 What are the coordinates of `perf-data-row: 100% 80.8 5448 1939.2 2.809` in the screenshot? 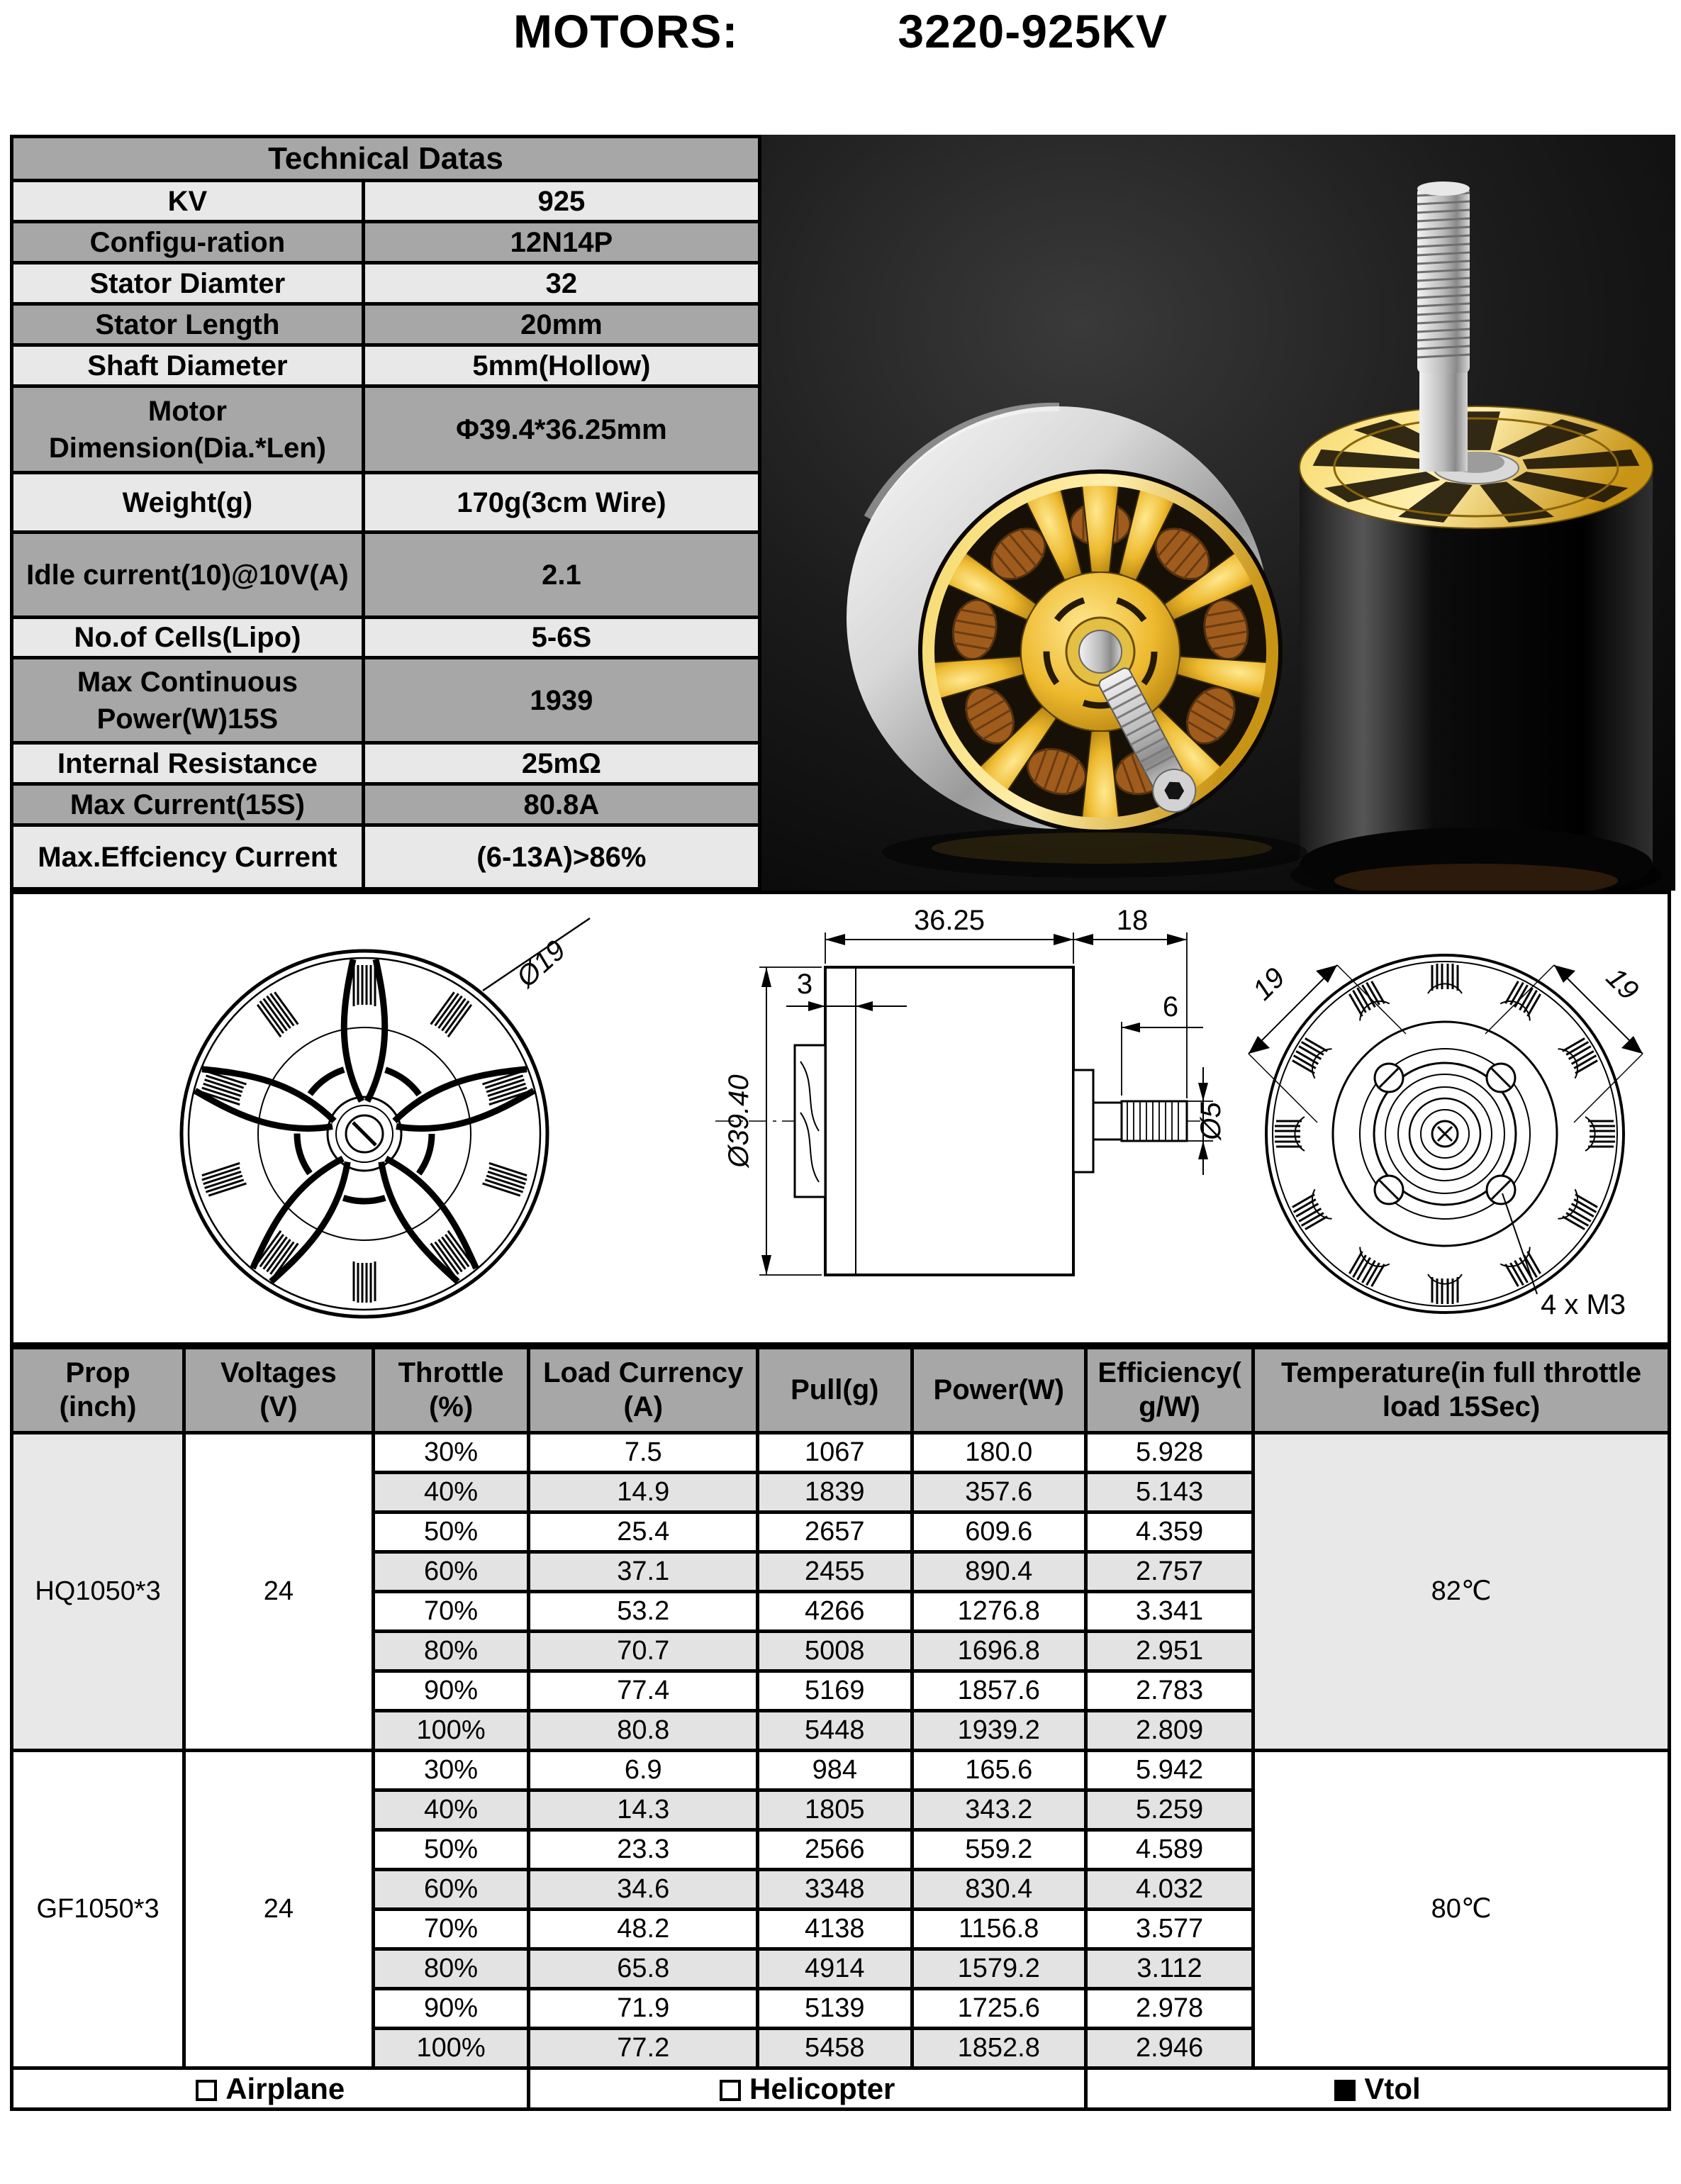 It's located at (841, 1731).